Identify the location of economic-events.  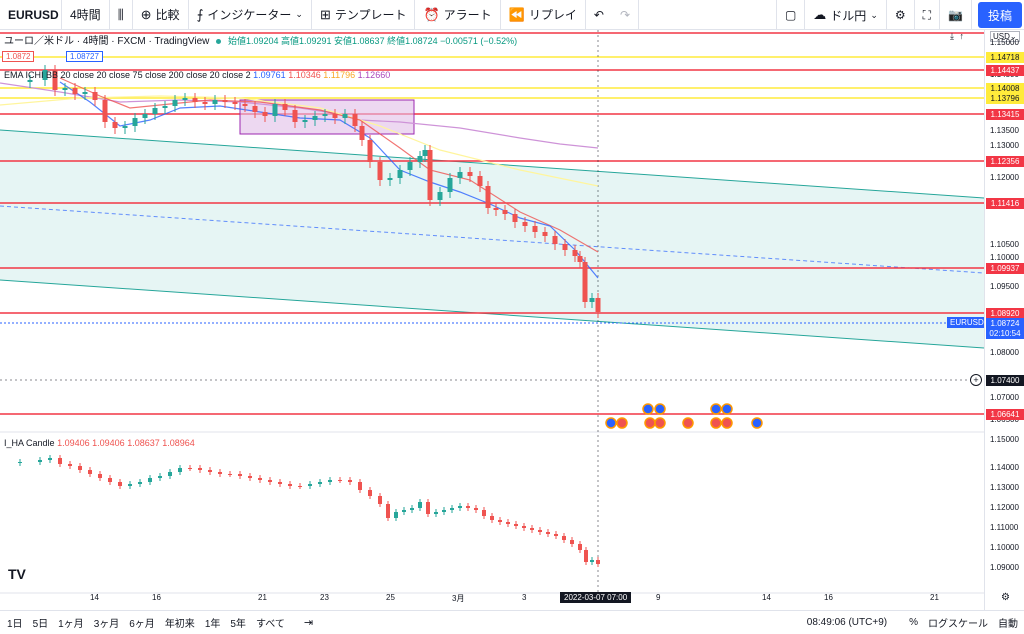
(684, 416).